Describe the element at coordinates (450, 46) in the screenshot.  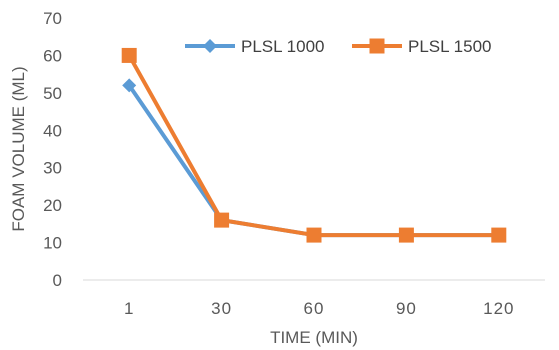
I see `legend-label-plsl-1500: PLSL 1500` at that location.